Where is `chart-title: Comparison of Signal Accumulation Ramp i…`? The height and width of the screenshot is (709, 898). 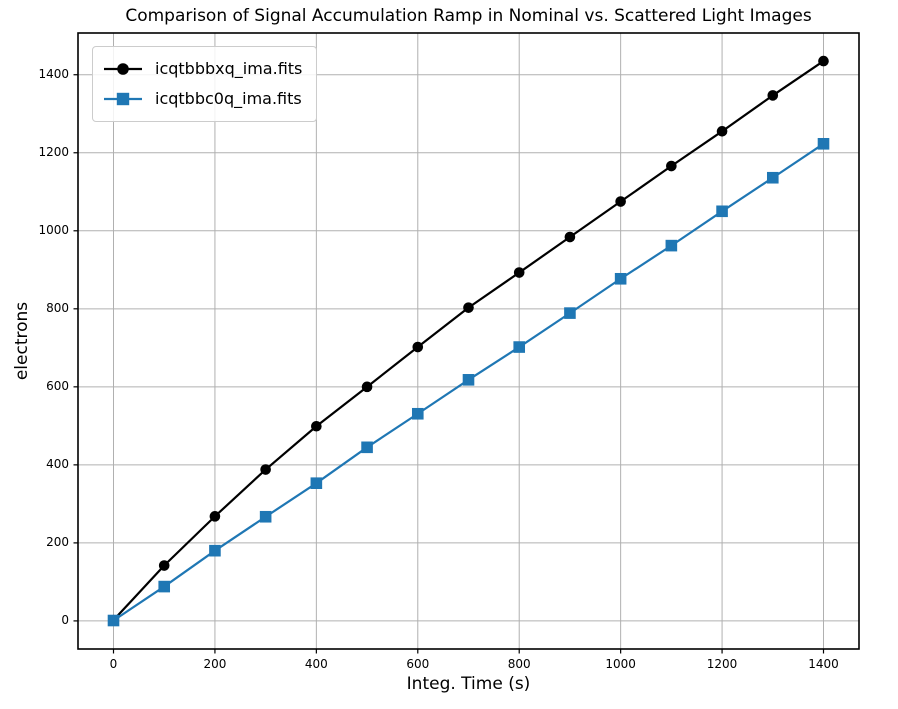 chart-title: Comparison of Signal Accumulation Ramp i… is located at coordinates (468, 16).